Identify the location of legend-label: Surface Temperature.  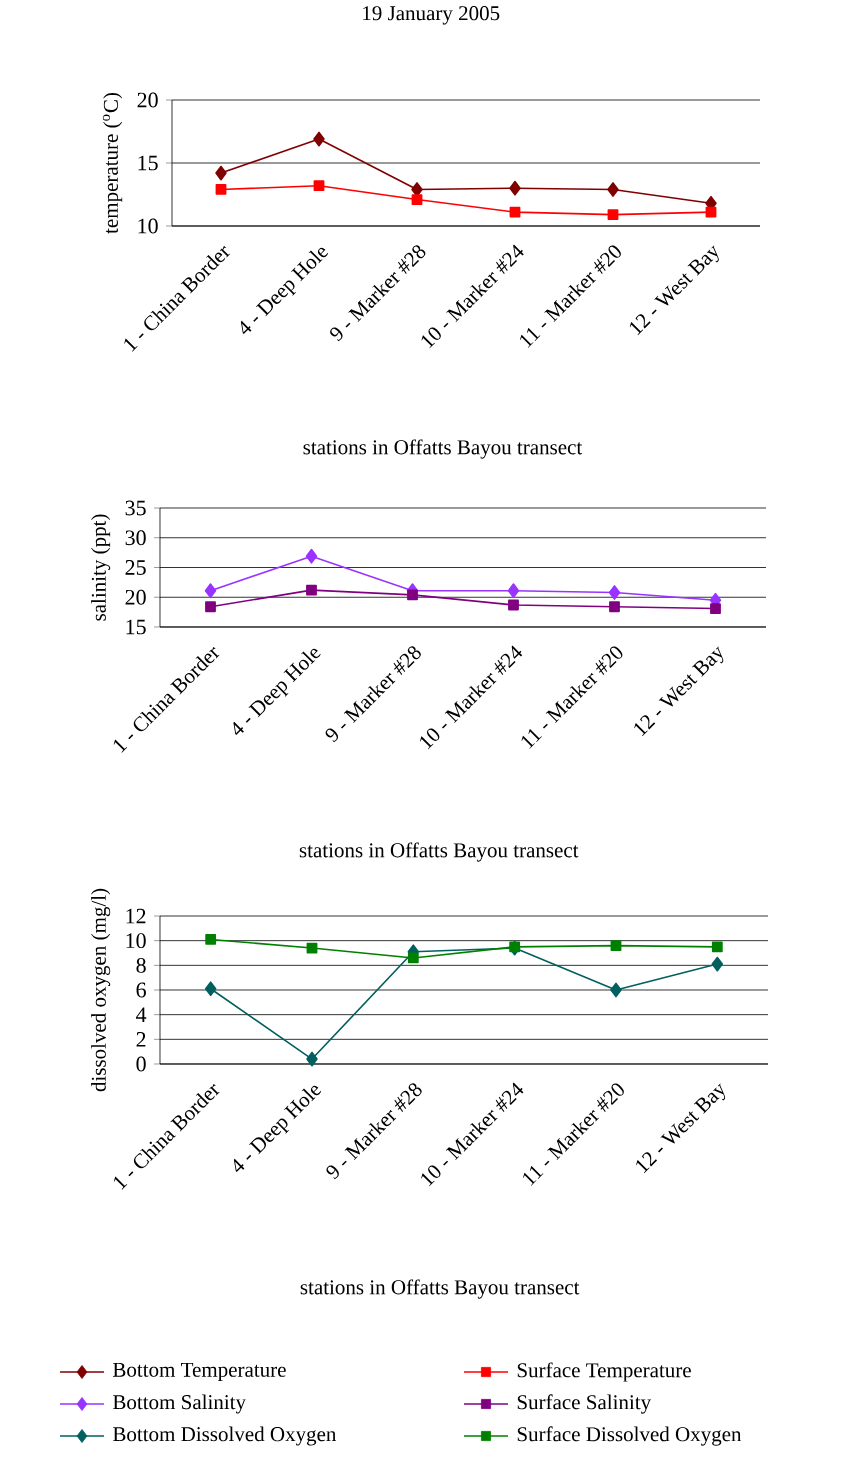
(604, 1372).